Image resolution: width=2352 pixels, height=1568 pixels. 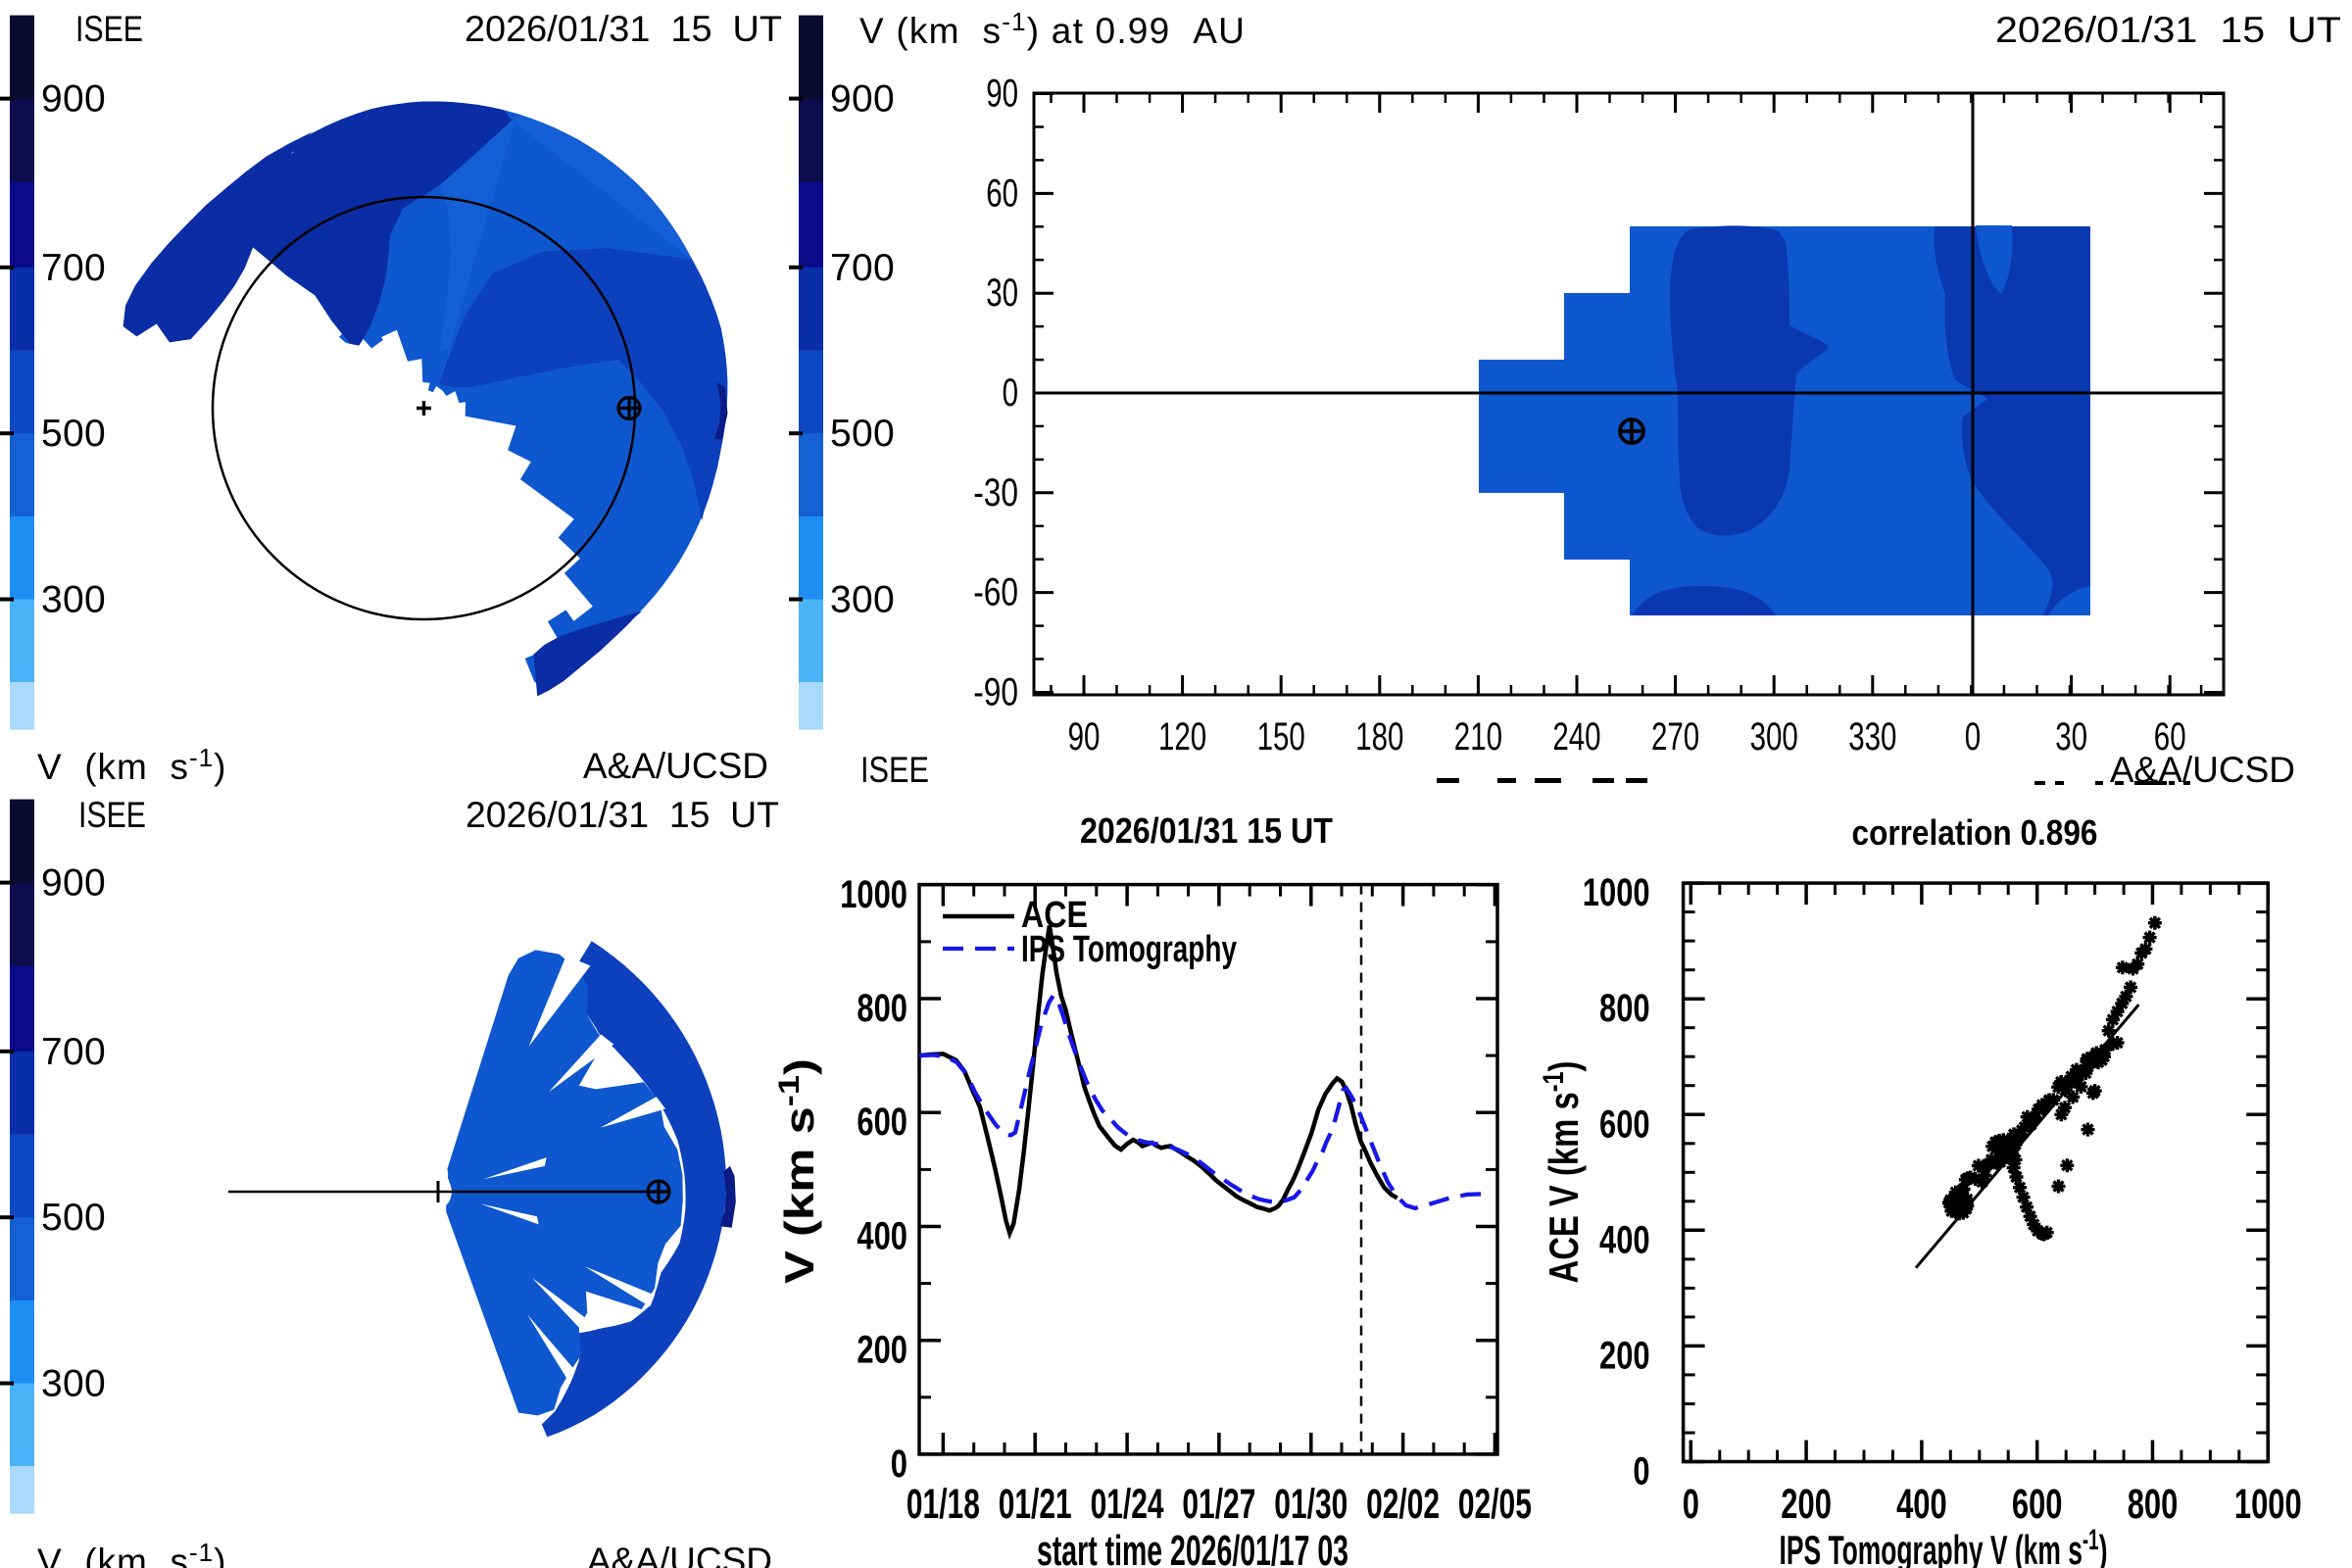 What do you see at coordinates (1562, 1172) in the screenshot?
I see `svg-text: ACE V (km s-1)` at bounding box center [1562, 1172].